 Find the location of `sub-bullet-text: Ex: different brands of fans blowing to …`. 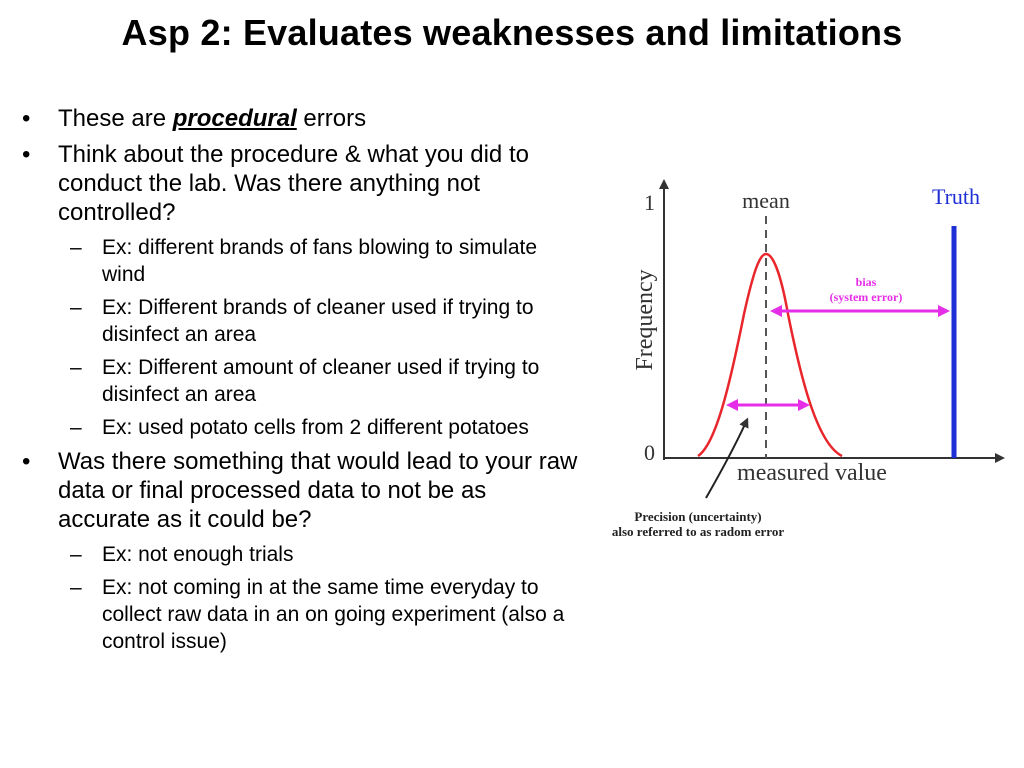

sub-bullet-text: Ex: different brands of fans blowing to … is located at coordinates (320, 261).